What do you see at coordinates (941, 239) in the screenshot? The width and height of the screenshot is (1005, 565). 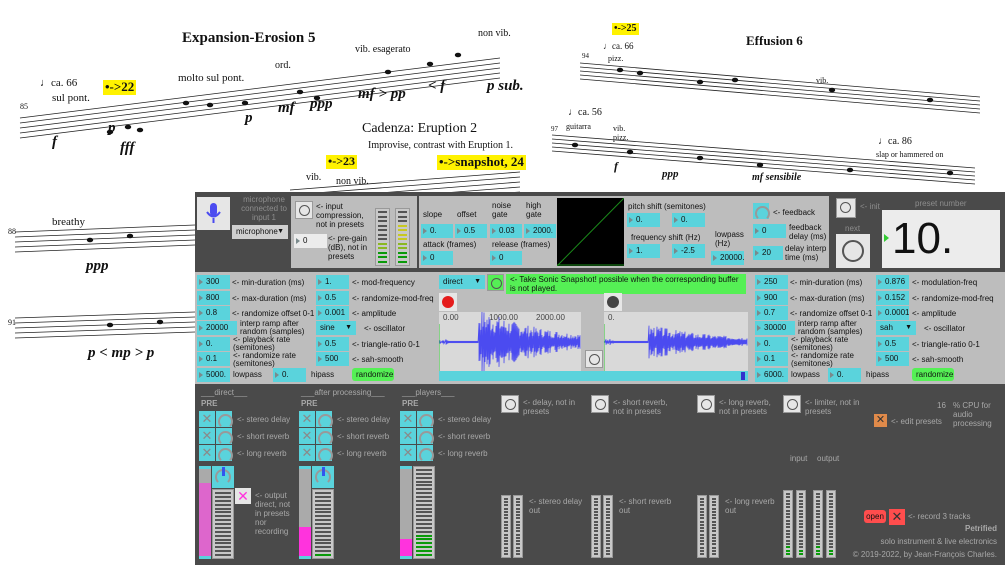 I see `preset-number-box: 10.` at bounding box center [941, 239].